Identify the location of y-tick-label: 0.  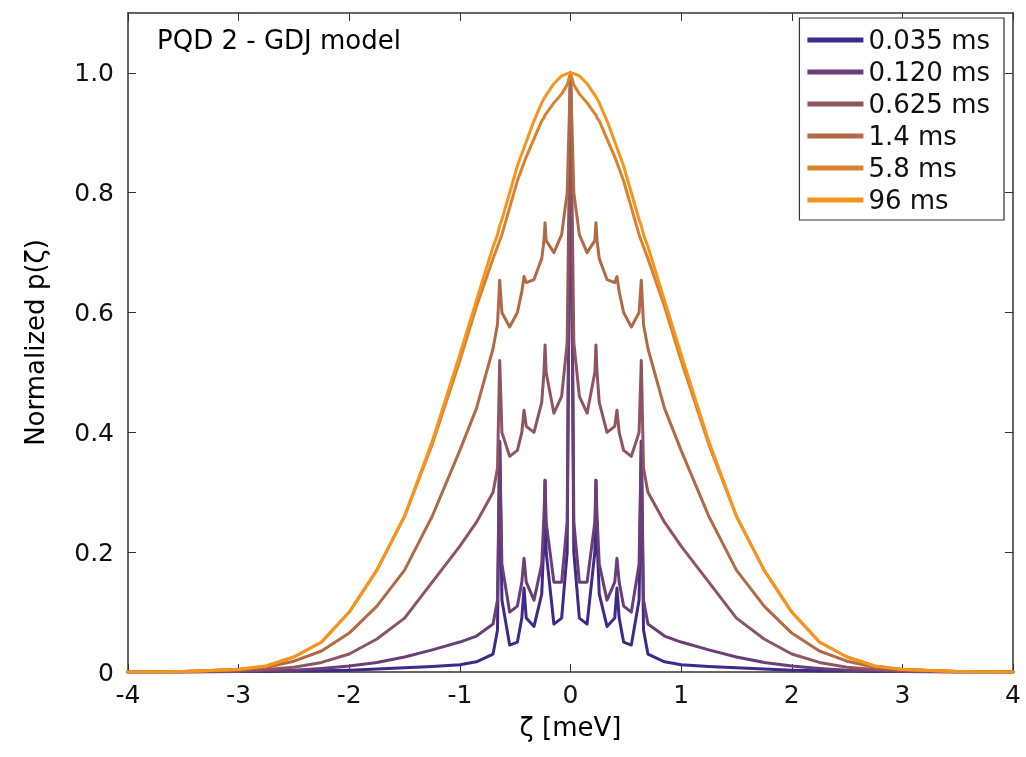
(106, 672).